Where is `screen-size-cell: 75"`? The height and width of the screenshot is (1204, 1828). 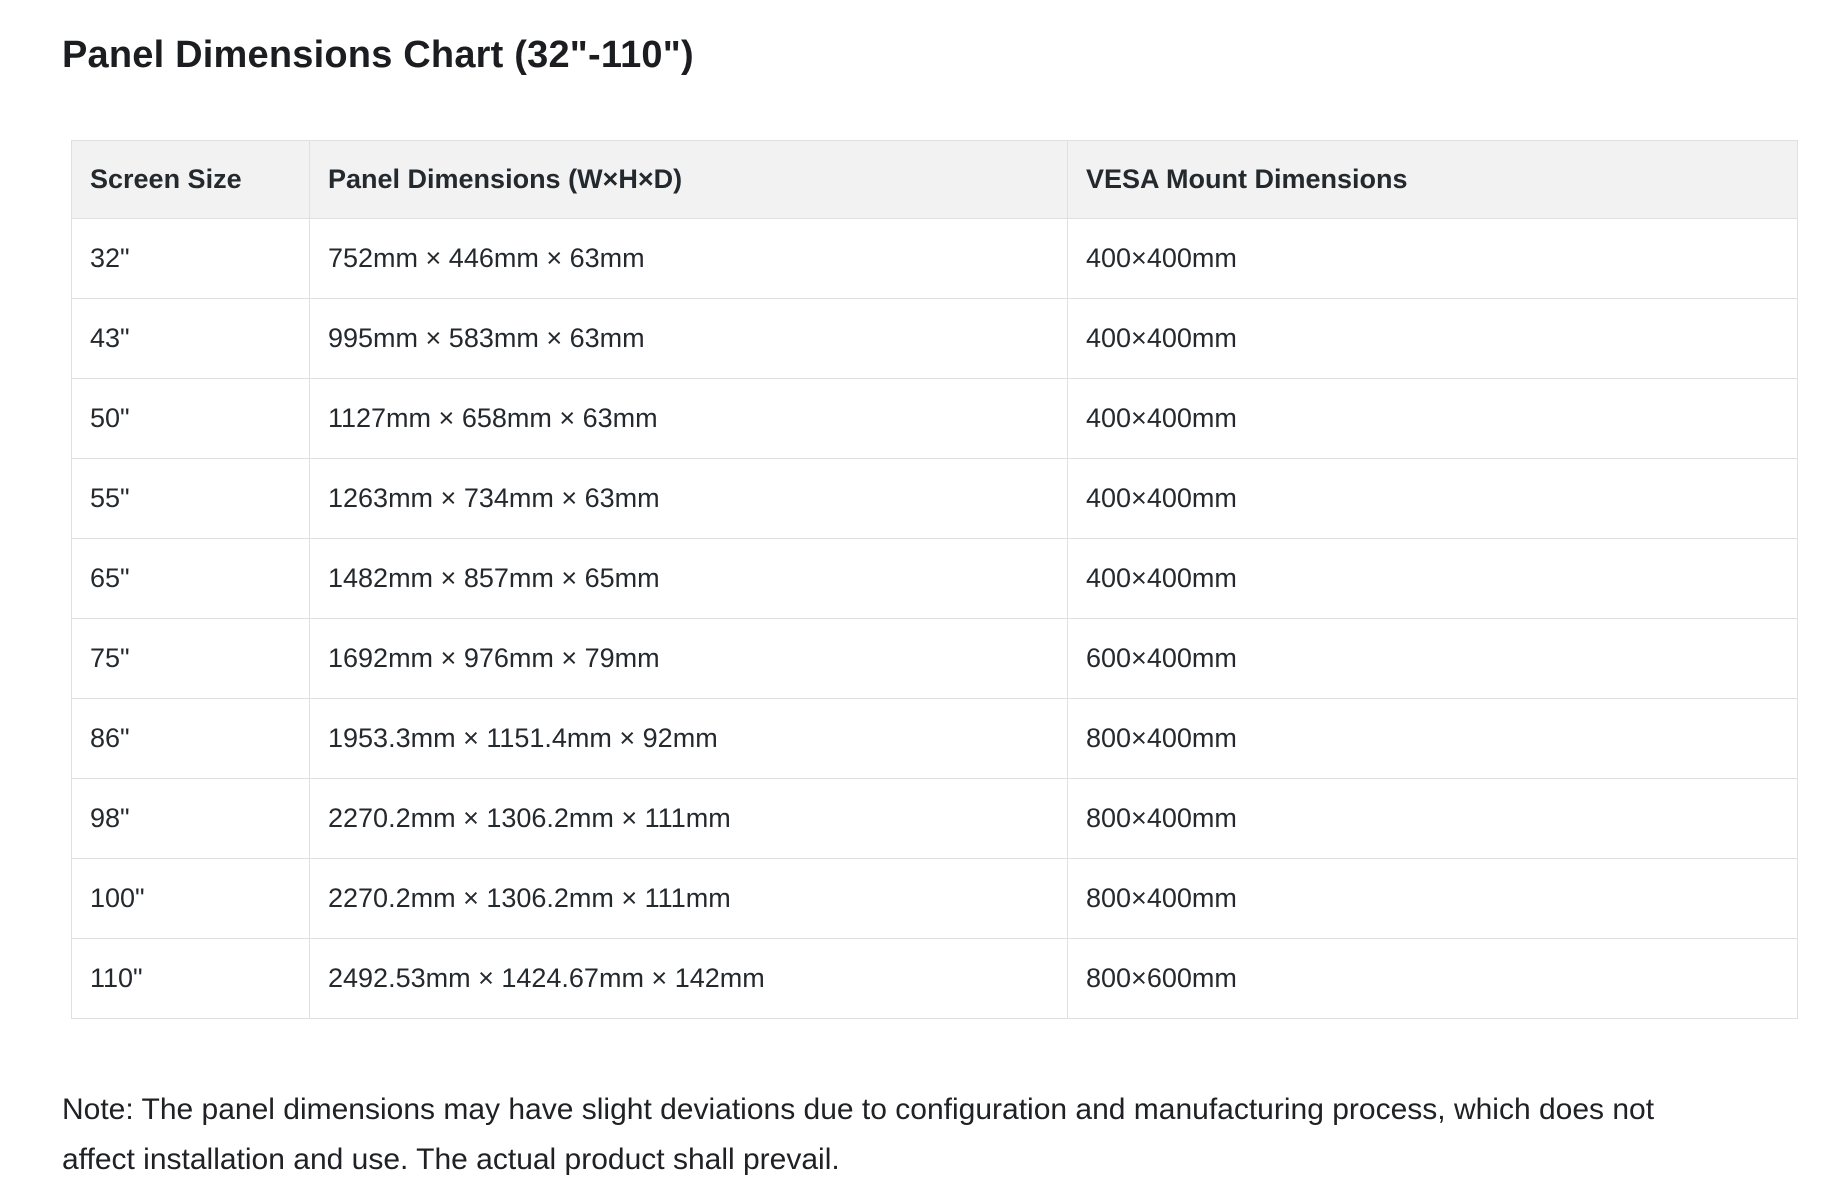 screen-size-cell: 75" is located at coordinates (190, 658).